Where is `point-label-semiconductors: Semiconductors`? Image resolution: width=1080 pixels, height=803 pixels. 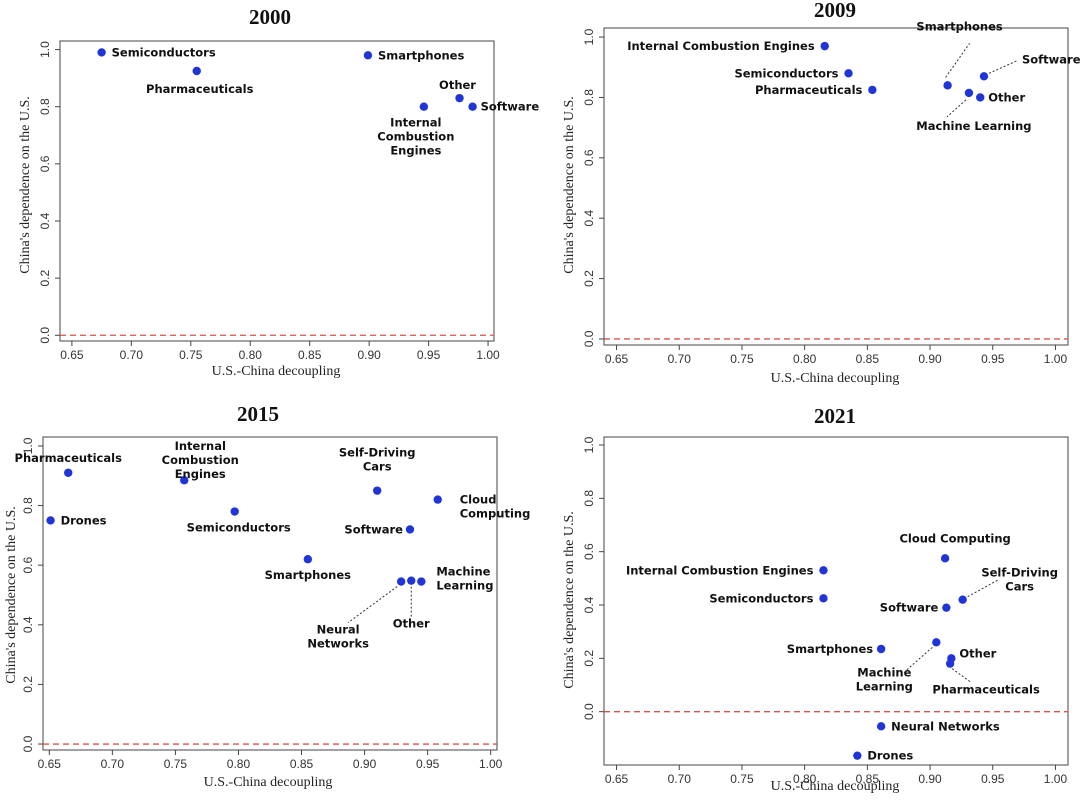
point-label-semiconductors: Semiconductors is located at coordinates (164, 52).